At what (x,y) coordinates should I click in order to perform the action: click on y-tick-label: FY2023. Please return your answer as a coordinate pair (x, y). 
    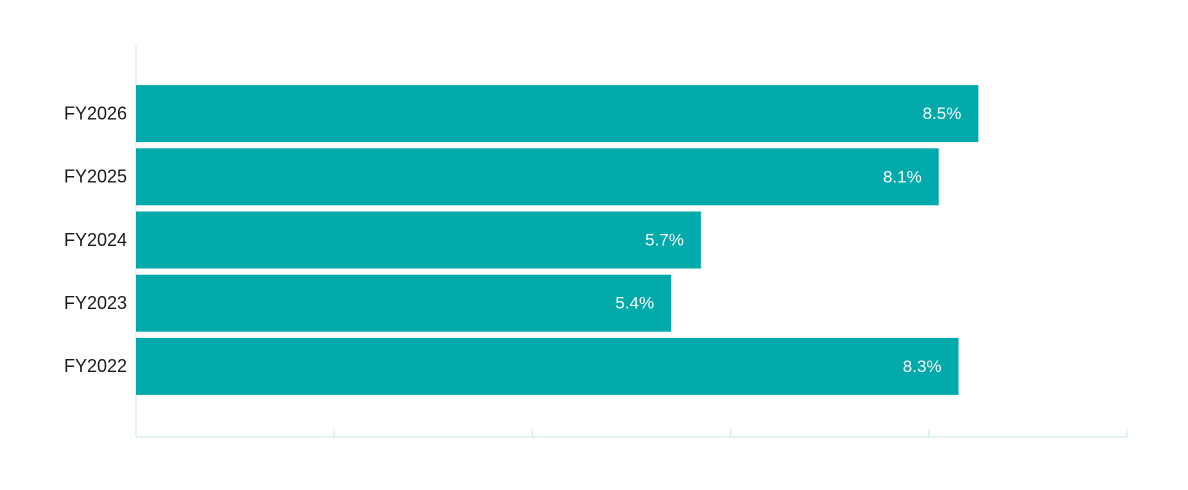
    Looking at the image, I should click on (95, 303).